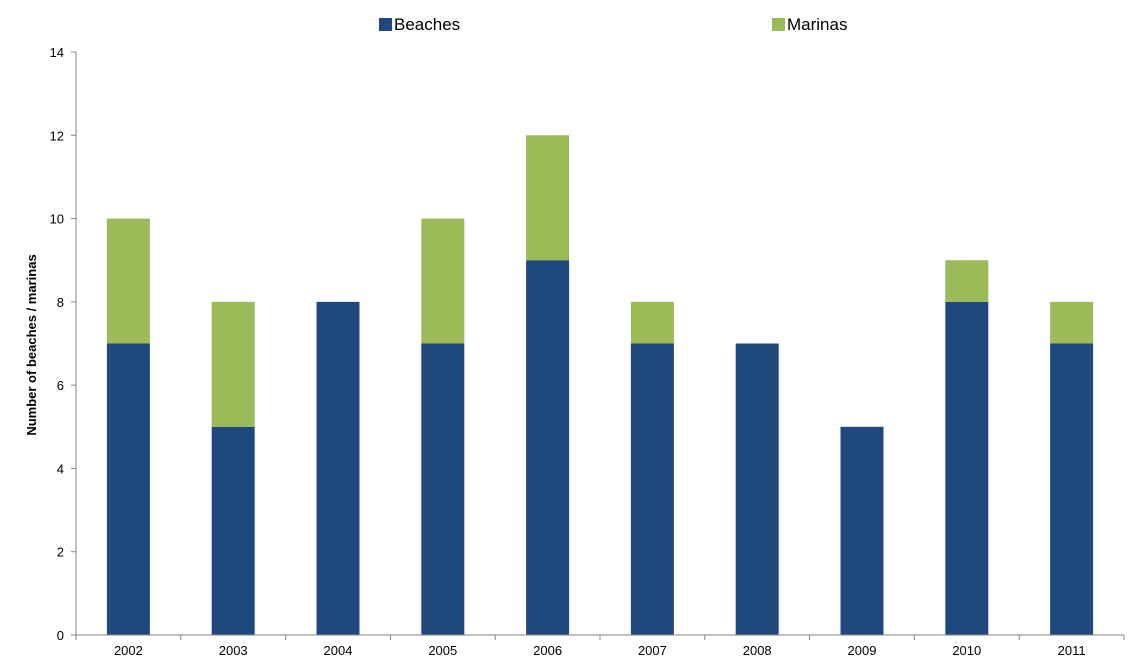 This screenshot has width=1137, height=662. What do you see at coordinates (385, 24) in the screenshot?
I see `legend-swatch-beaches` at bounding box center [385, 24].